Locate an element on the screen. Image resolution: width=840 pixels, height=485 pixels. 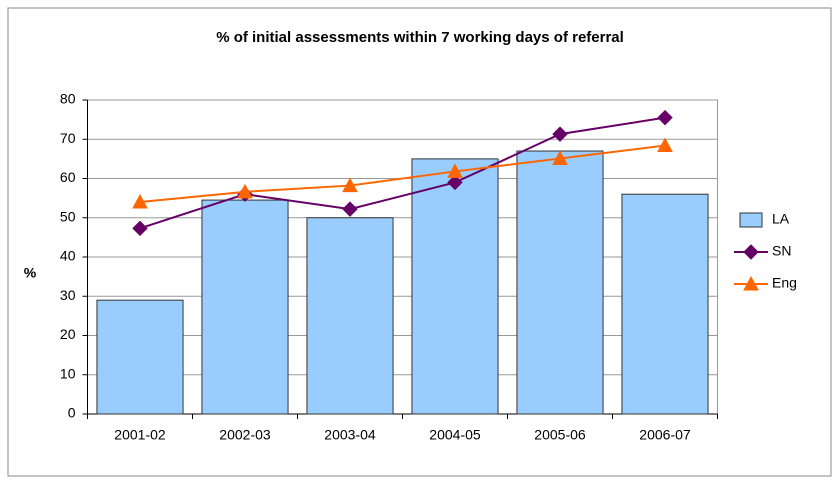
x-tick-label: 2005-06 is located at coordinates (560, 435).